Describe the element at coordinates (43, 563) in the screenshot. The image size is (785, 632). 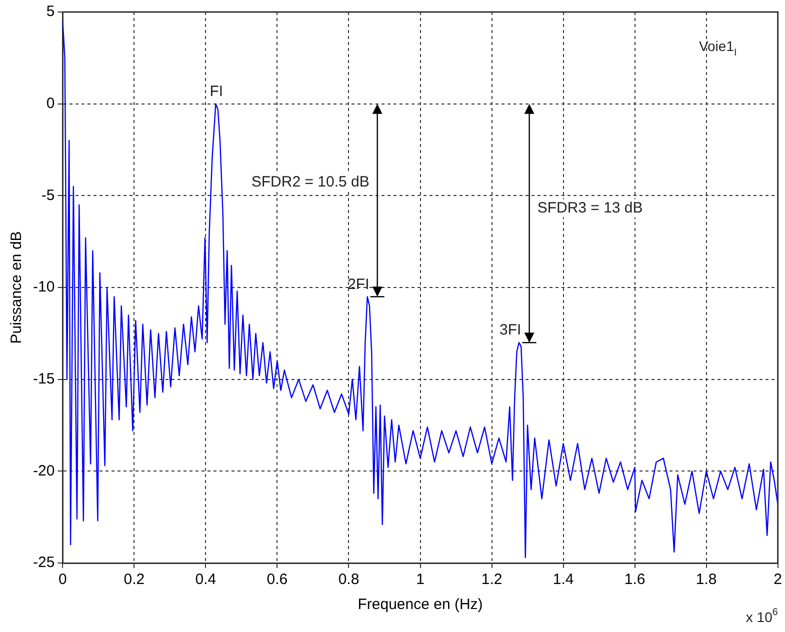
I see `y-tick-label: -25` at that location.